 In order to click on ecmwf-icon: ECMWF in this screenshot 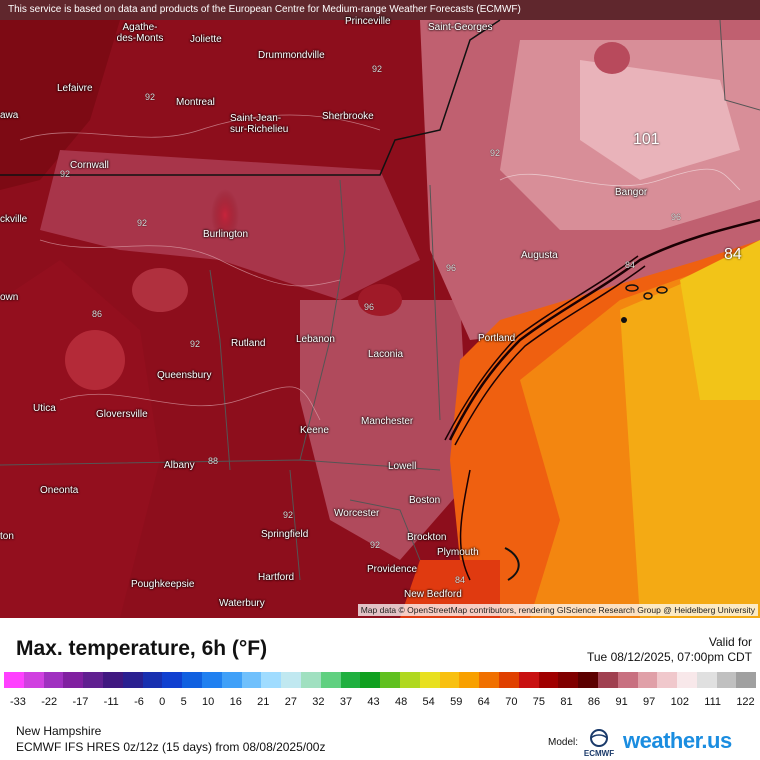, I will do `click(599, 743)`.